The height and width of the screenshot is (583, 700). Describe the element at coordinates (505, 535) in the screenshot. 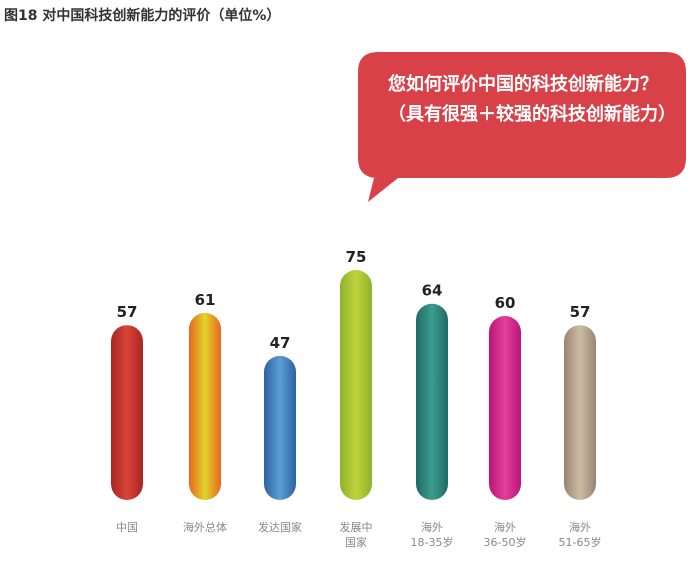

I see `category-label: 海外 36-50岁` at that location.